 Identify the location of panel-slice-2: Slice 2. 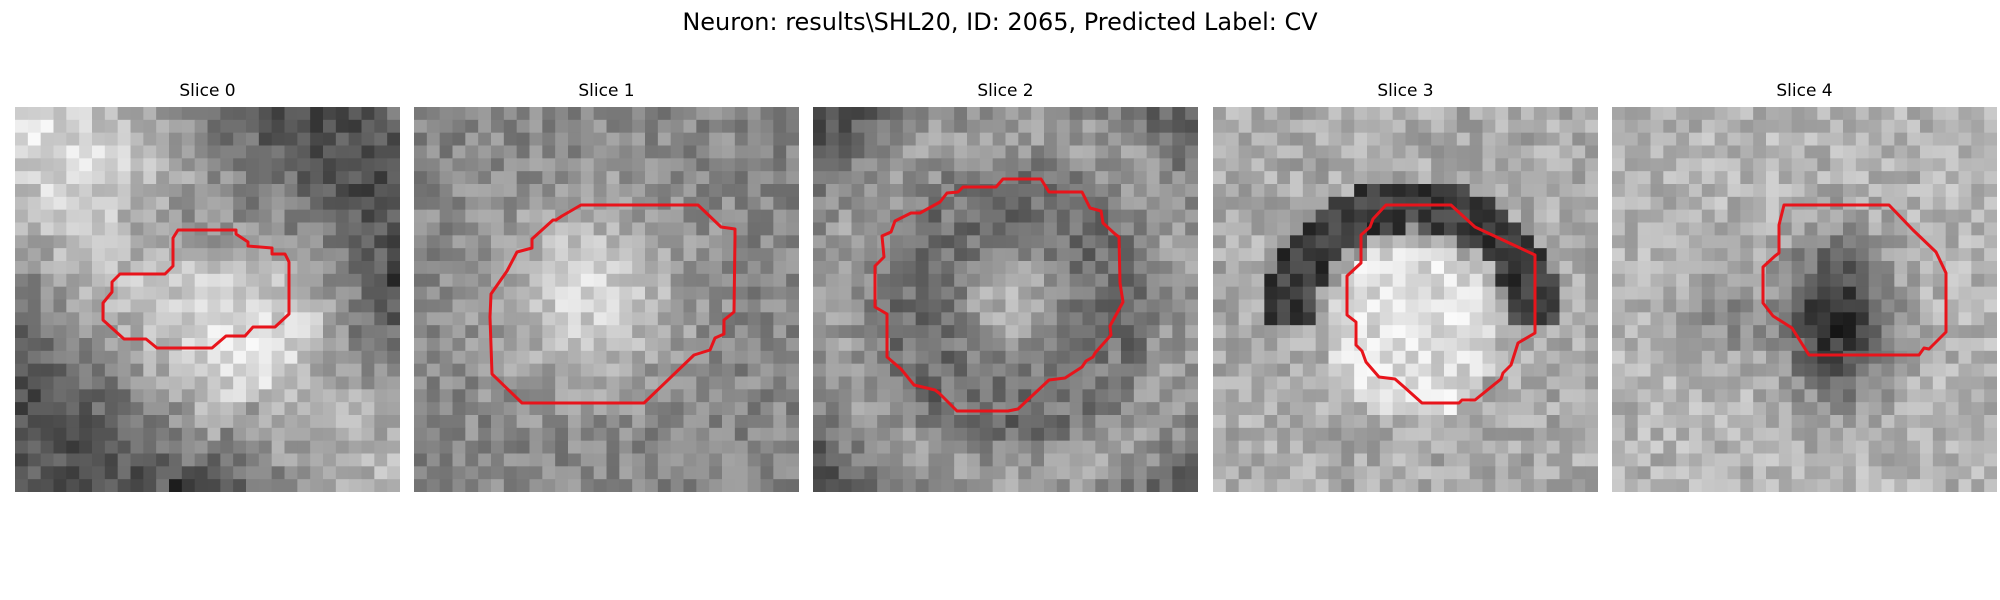
(1005, 286).